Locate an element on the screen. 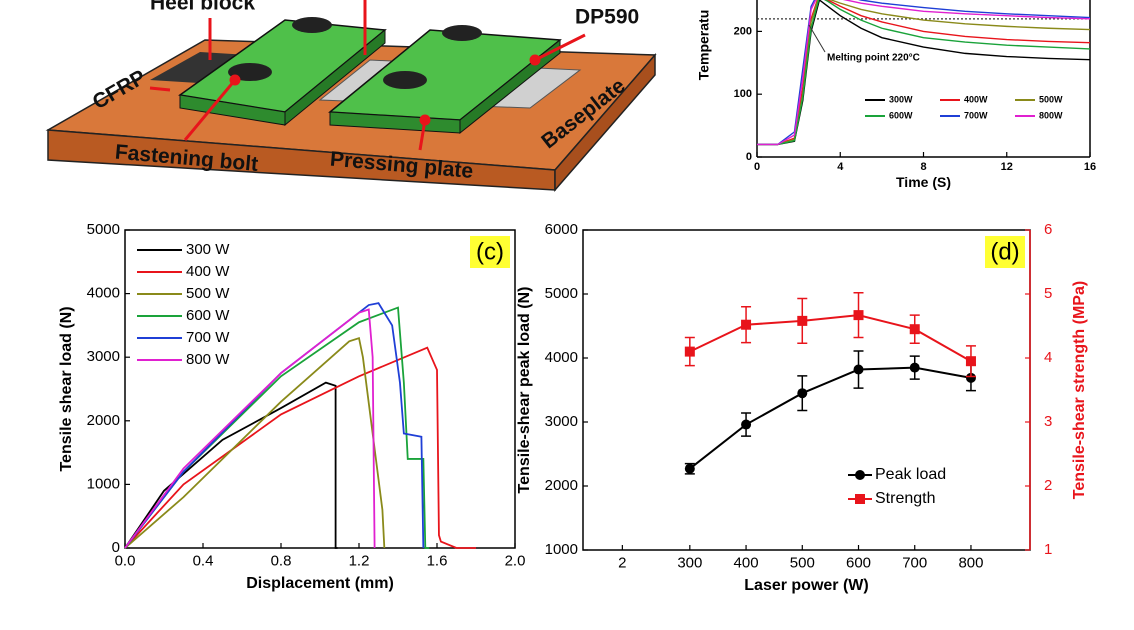 Image resolution: width=1134 pixels, height=630 pixels. legend-label: 700W is located at coordinates (976, 115).